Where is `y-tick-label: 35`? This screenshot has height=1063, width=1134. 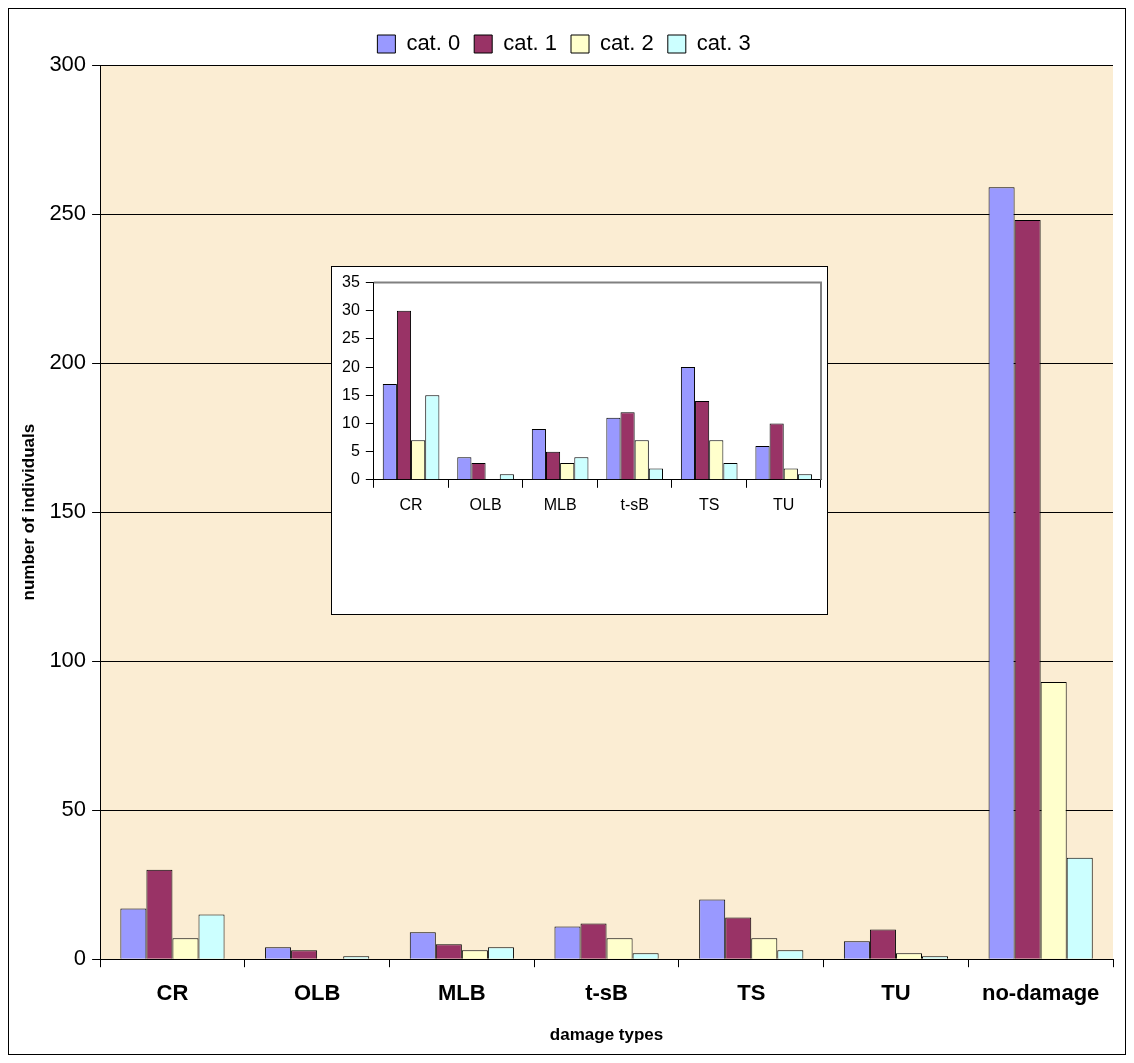
y-tick-label: 35 is located at coordinates (351, 282).